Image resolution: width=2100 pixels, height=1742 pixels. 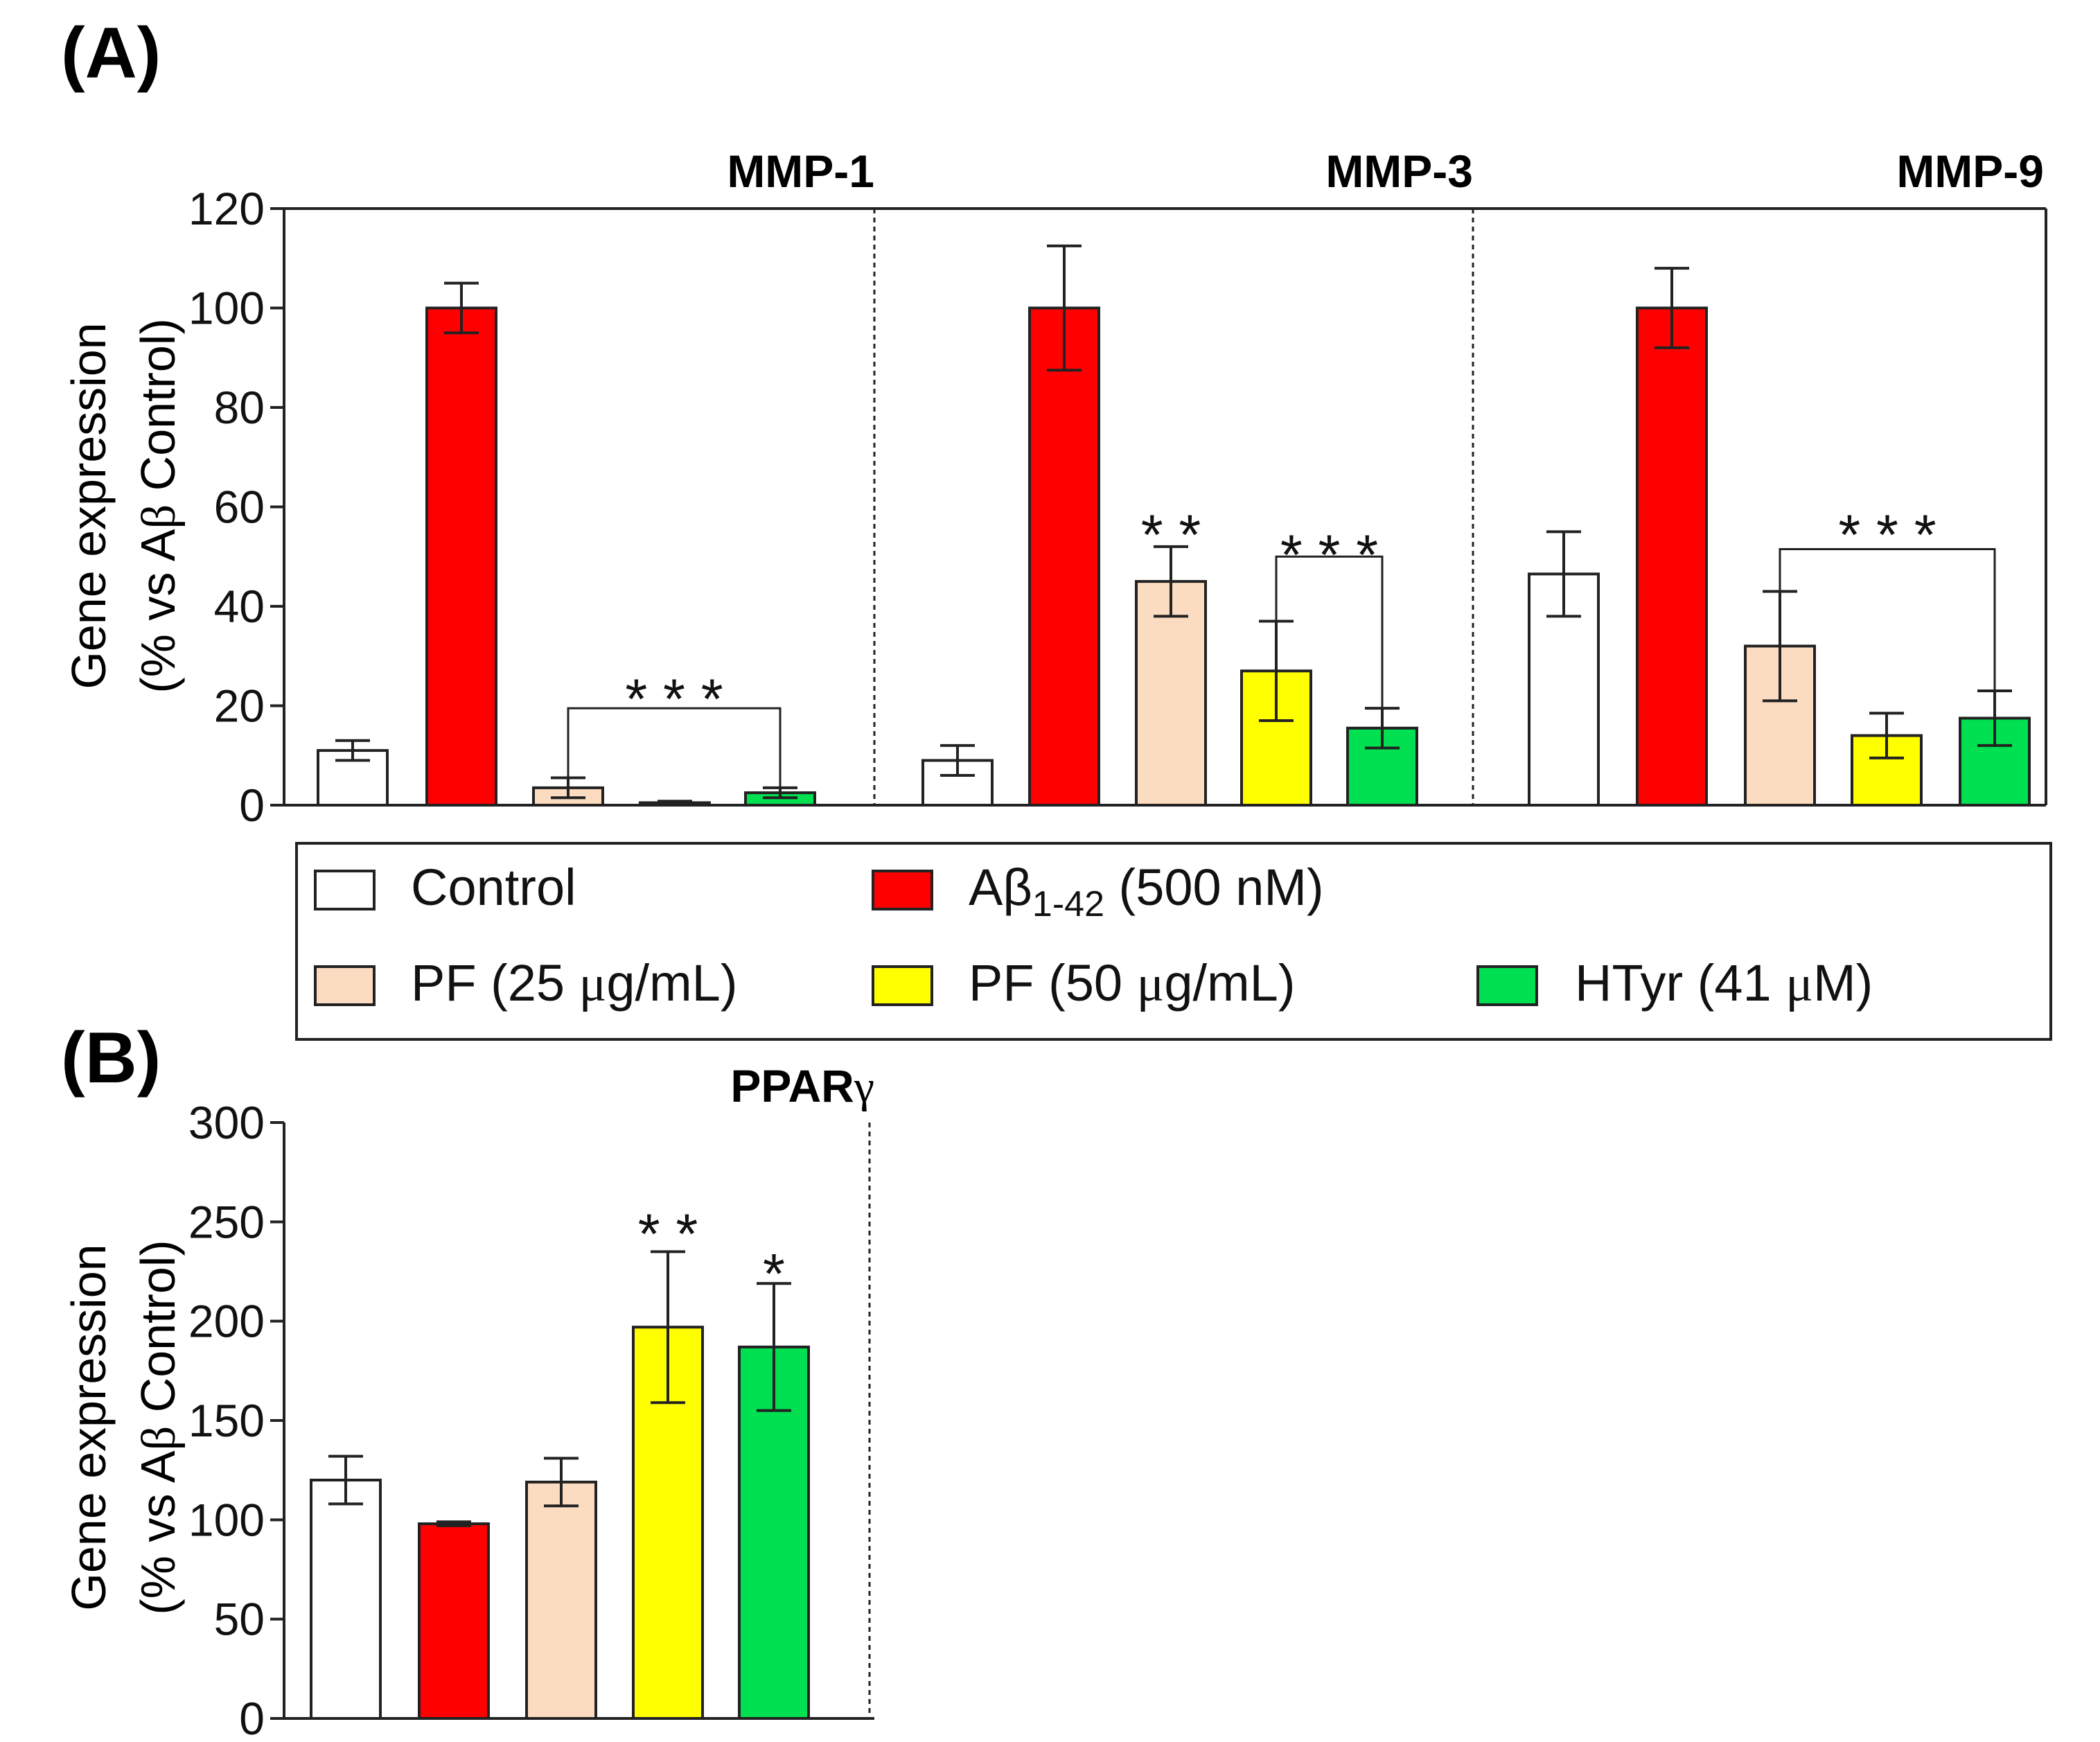 What do you see at coordinates (345, 985) in the screenshot?
I see `legend-swatch-pf25` at bounding box center [345, 985].